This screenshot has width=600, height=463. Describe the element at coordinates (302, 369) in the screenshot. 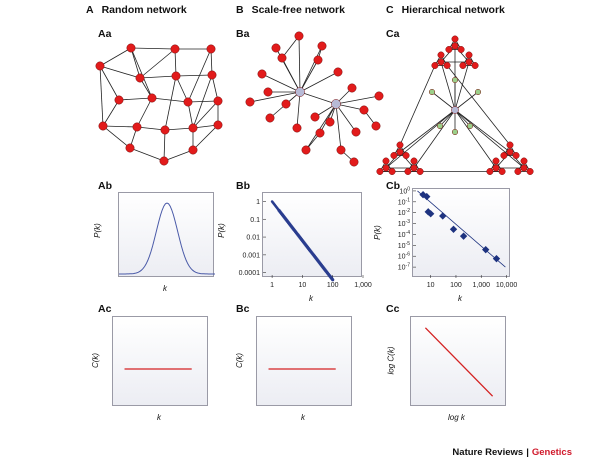

I see `plot-bc-svg` at that location.